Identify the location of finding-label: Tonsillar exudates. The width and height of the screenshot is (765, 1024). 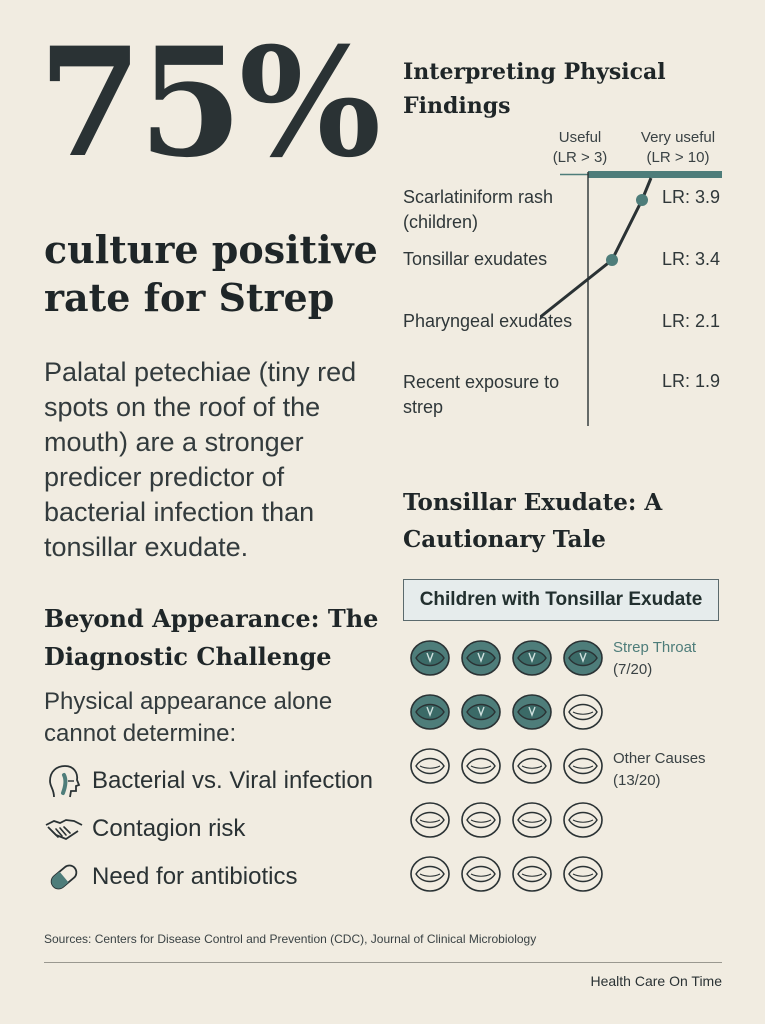
(475, 259).